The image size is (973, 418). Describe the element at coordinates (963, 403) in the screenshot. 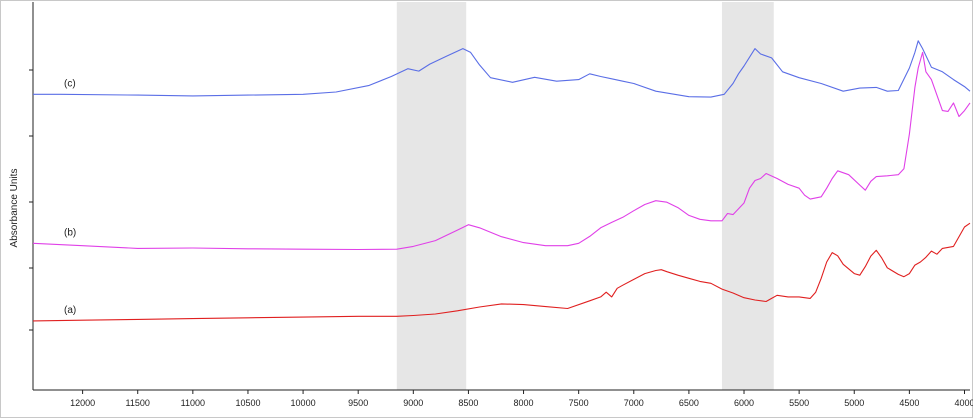

I see `x-tick-label: 4000` at that location.